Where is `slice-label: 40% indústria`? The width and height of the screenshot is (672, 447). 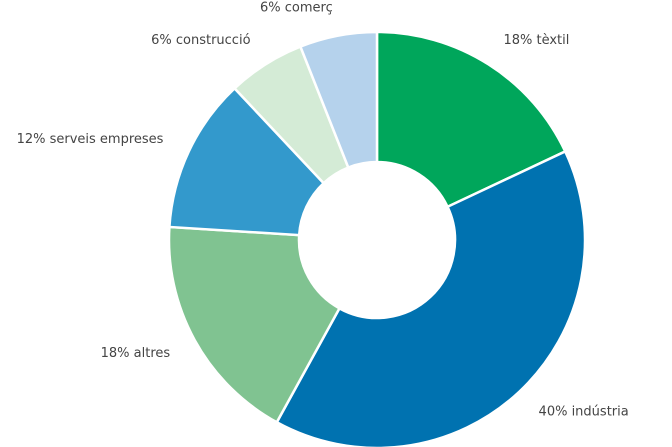 slice-label: 40% indústria is located at coordinates (584, 412).